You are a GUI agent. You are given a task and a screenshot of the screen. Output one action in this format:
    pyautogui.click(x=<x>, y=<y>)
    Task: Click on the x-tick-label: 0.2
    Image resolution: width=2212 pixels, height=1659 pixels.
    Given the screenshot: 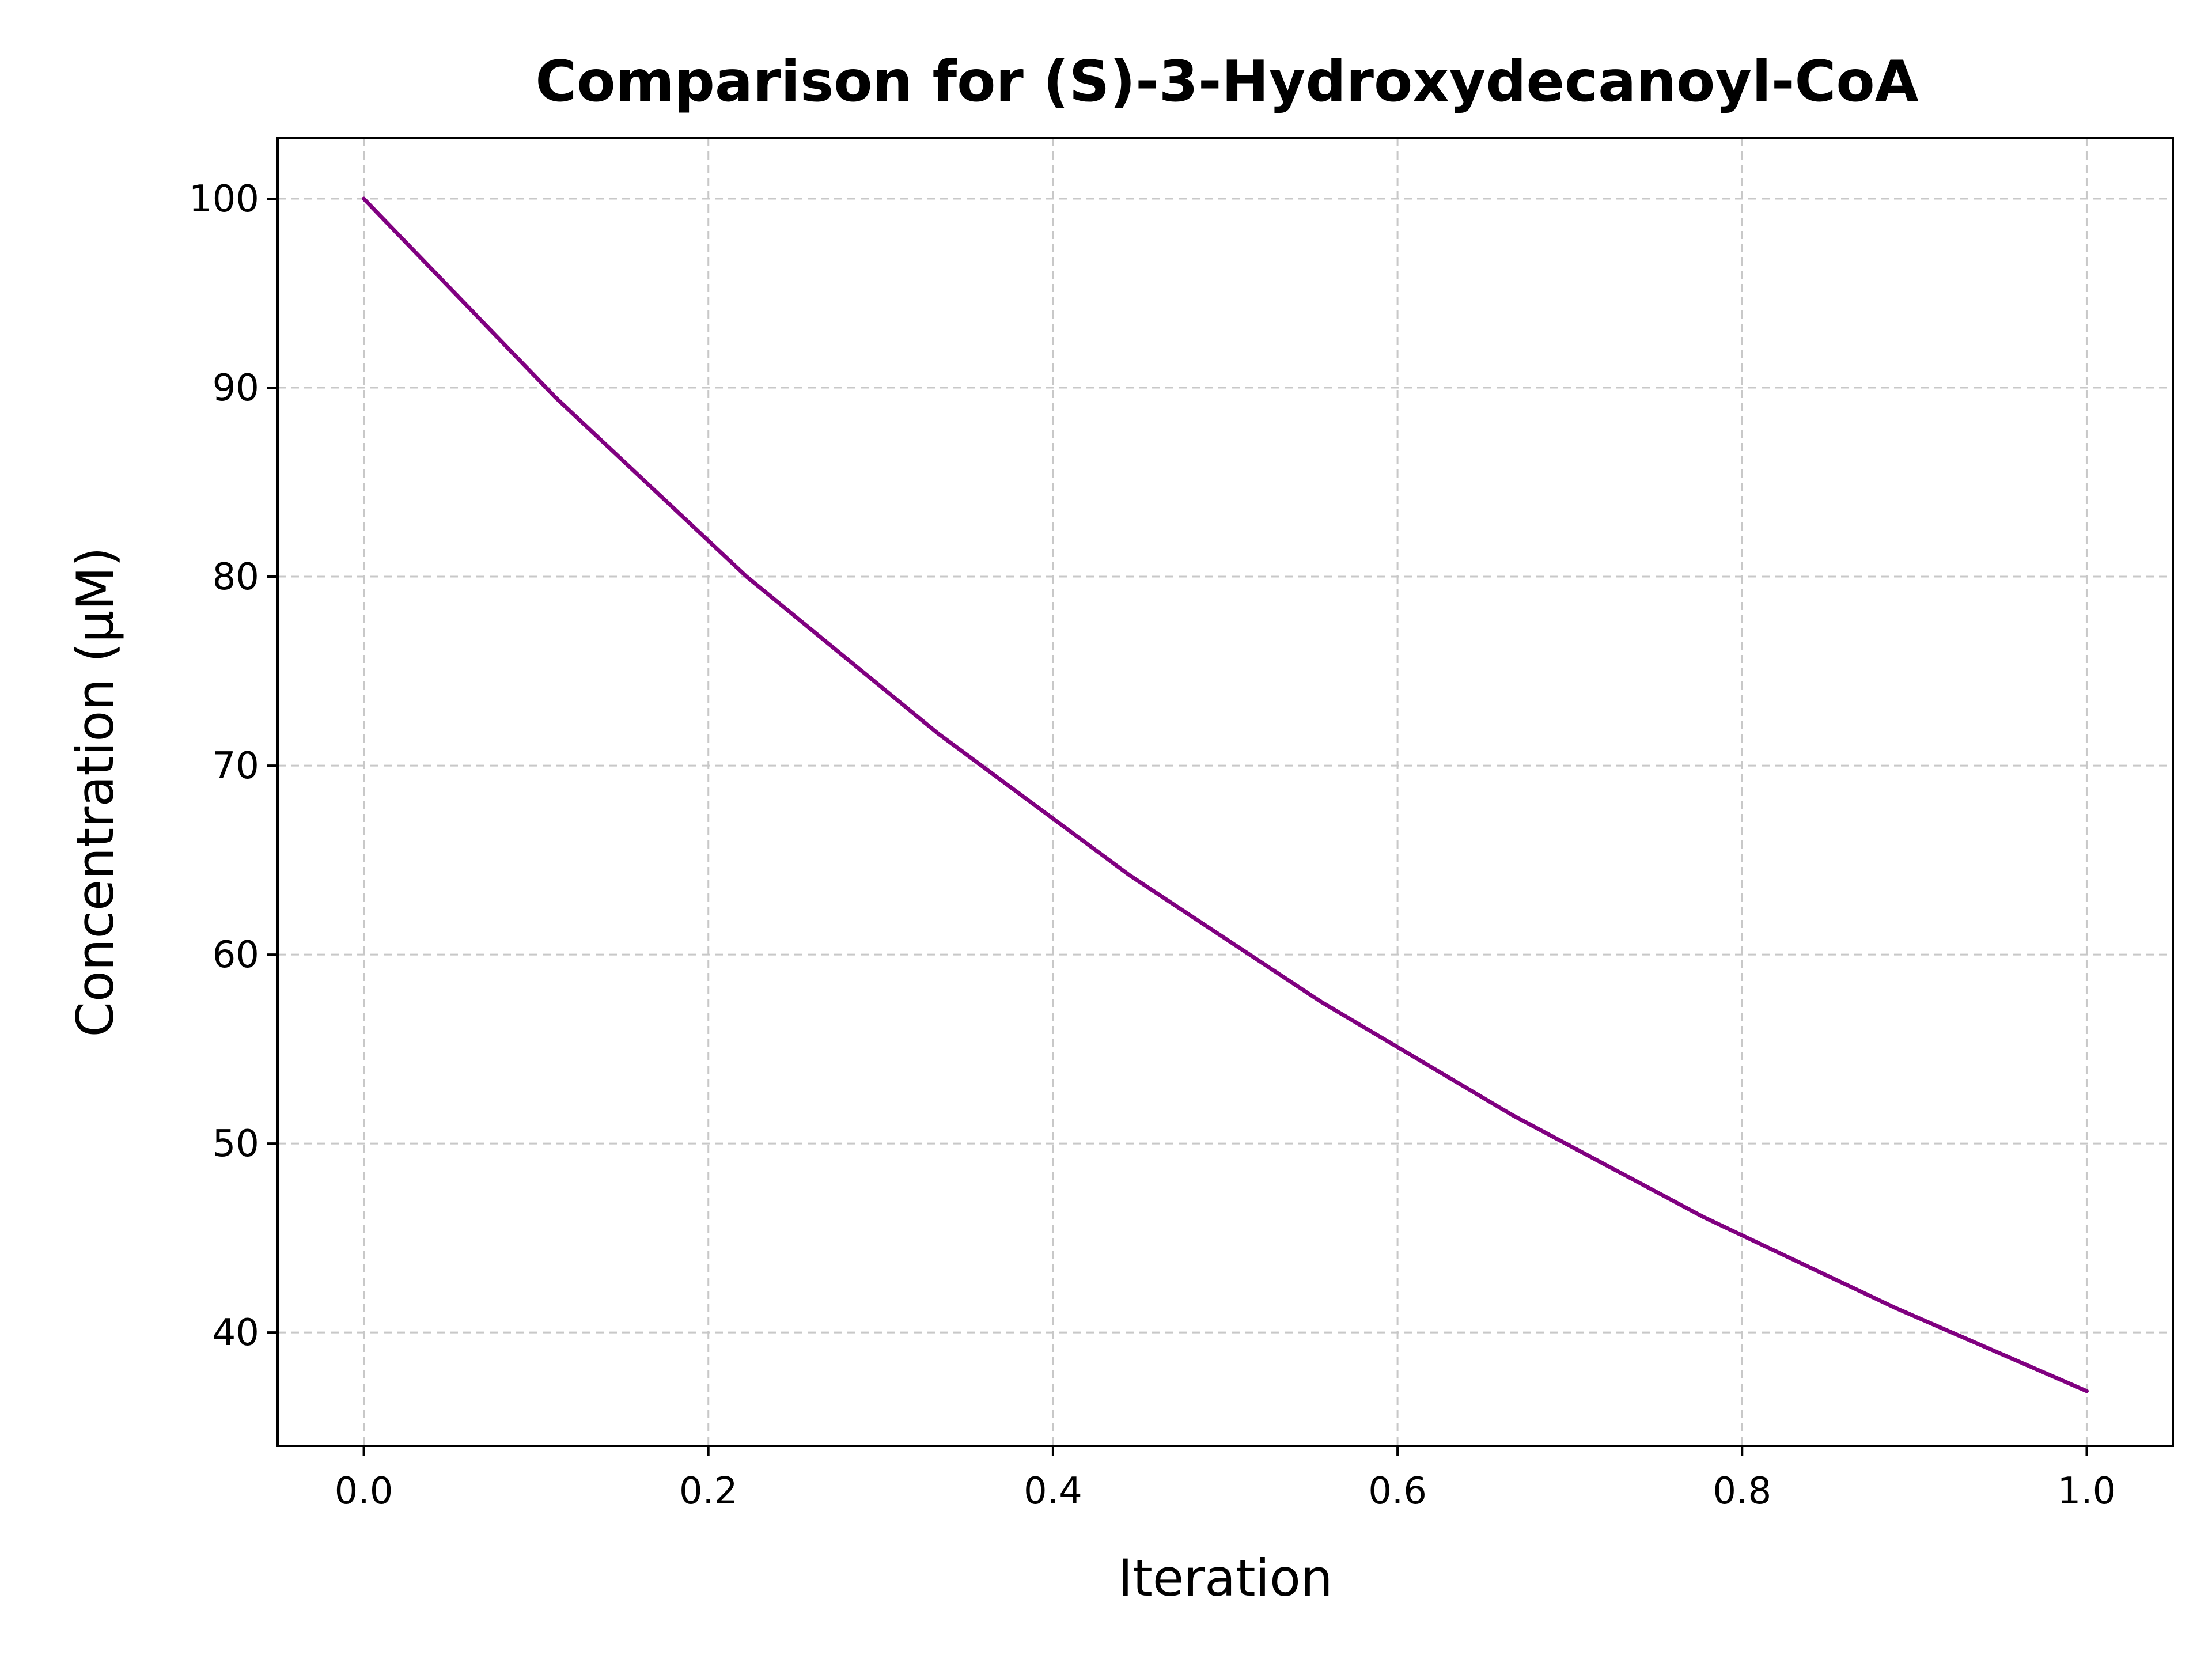 What is the action you would take?
    pyautogui.click(x=708, y=1491)
    